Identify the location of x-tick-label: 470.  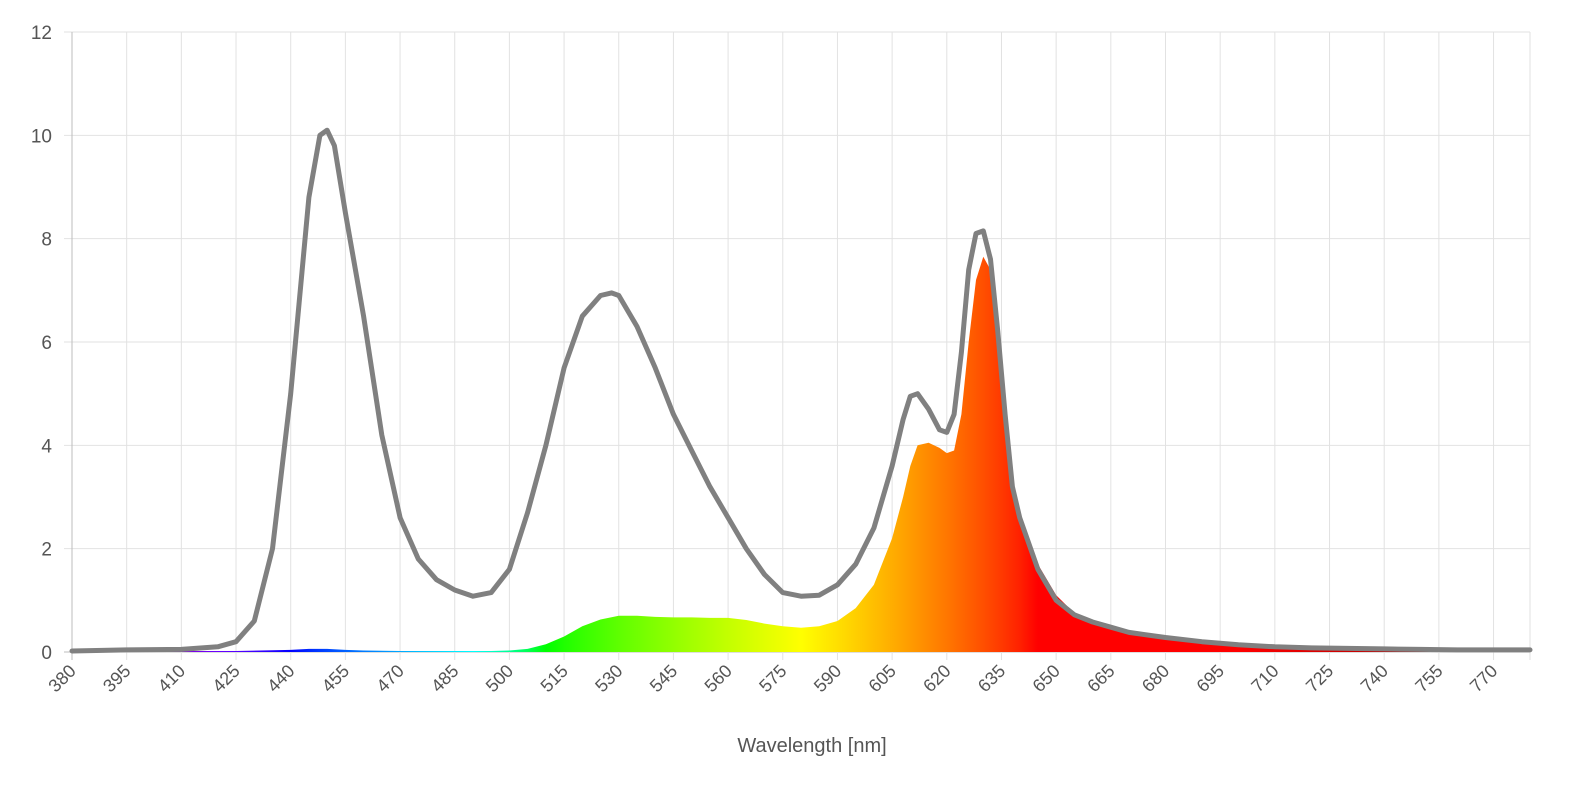
(389, 678).